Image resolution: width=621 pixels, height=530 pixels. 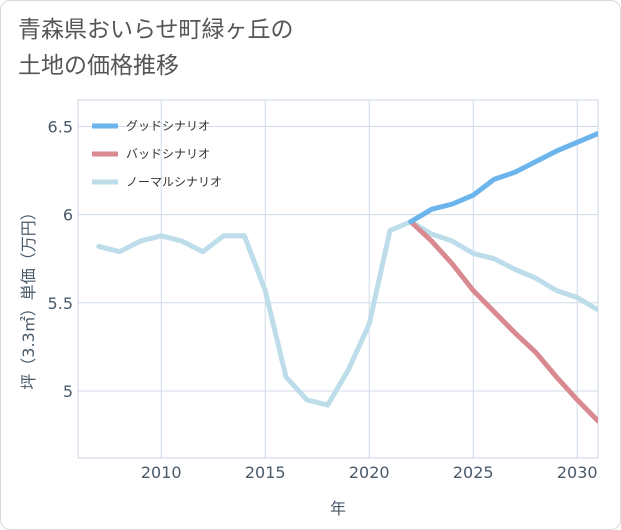 What do you see at coordinates (174, 182) in the screenshot?
I see `legend-label: ノーマルシナリオ` at bounding box center [174, 182].